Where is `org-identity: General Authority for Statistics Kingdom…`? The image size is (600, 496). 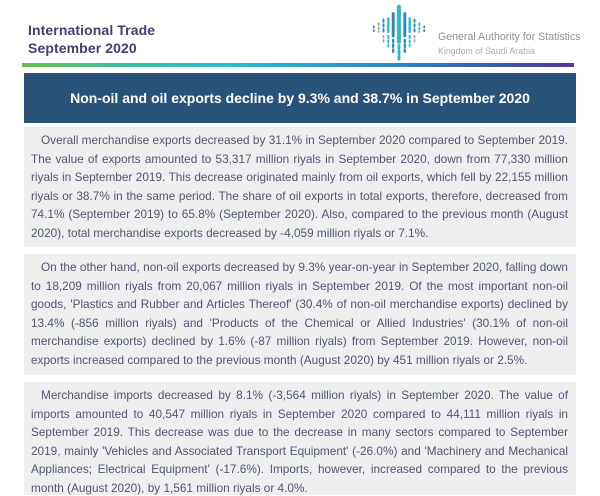
org-identity: General Authority for Statistics Kingdom… is located at coordinates (509, 44).